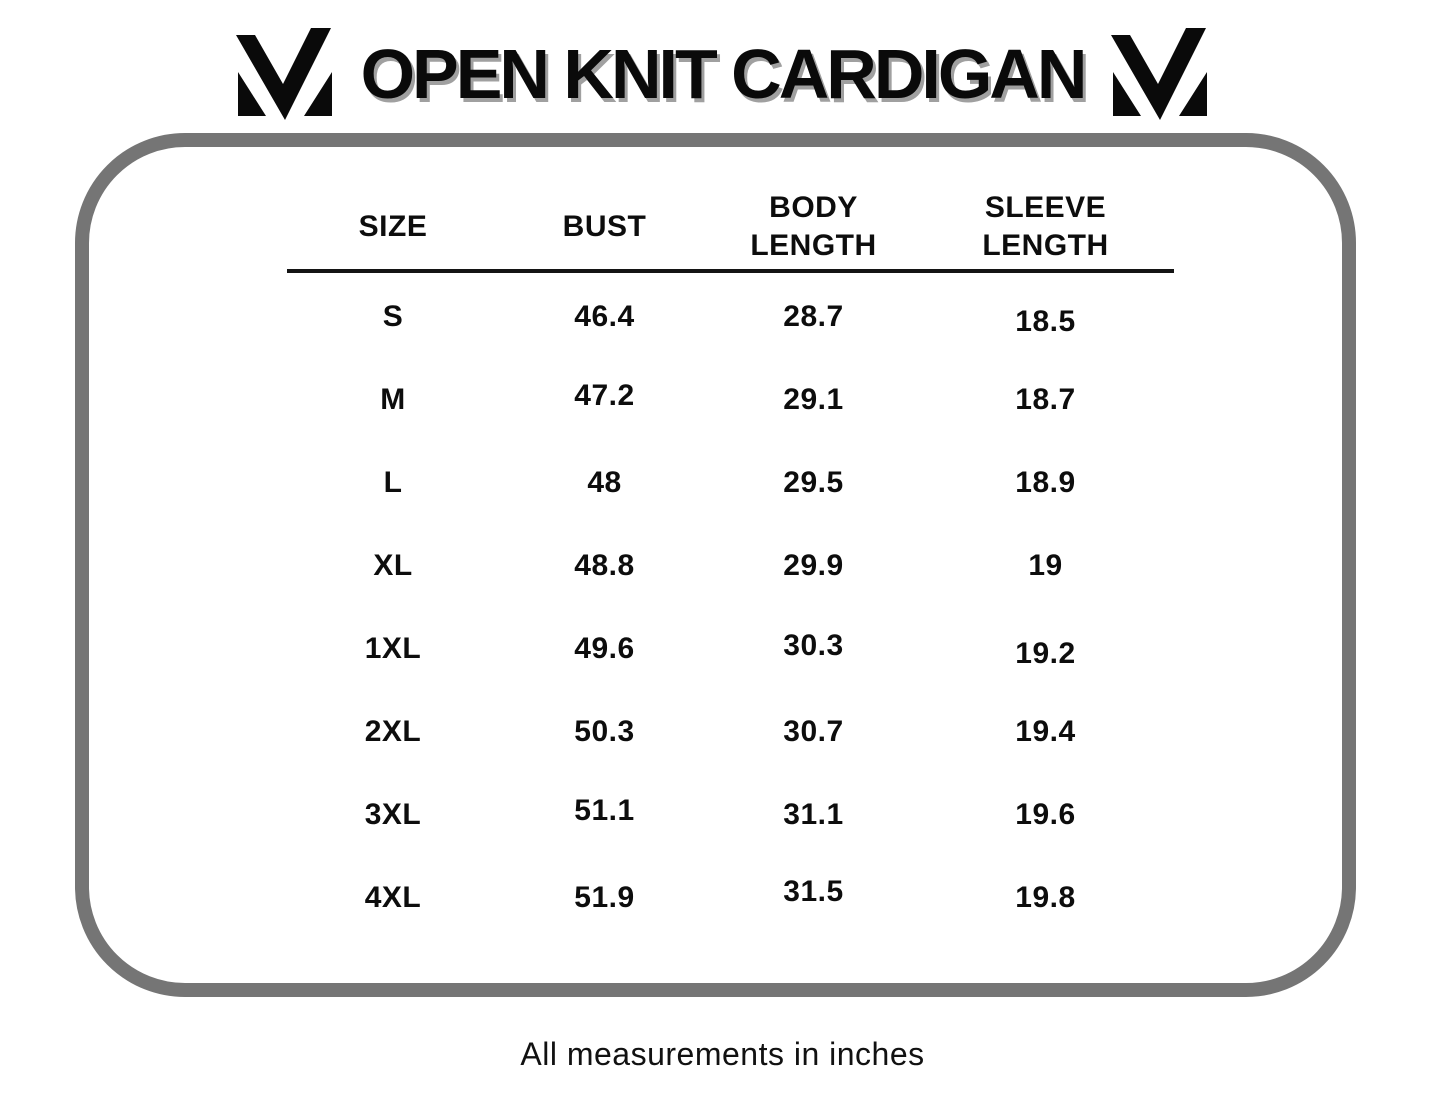 This screenshot has width=1445, height=1116. I want to click on measurement-value: 19.2, so click(1045, 653).